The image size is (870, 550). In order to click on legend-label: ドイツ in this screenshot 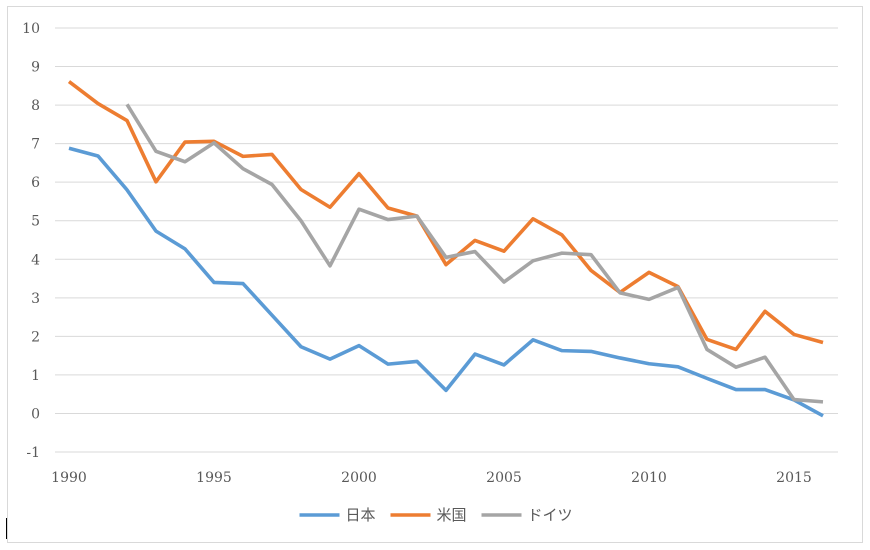, I will do `click(550, 515)`.